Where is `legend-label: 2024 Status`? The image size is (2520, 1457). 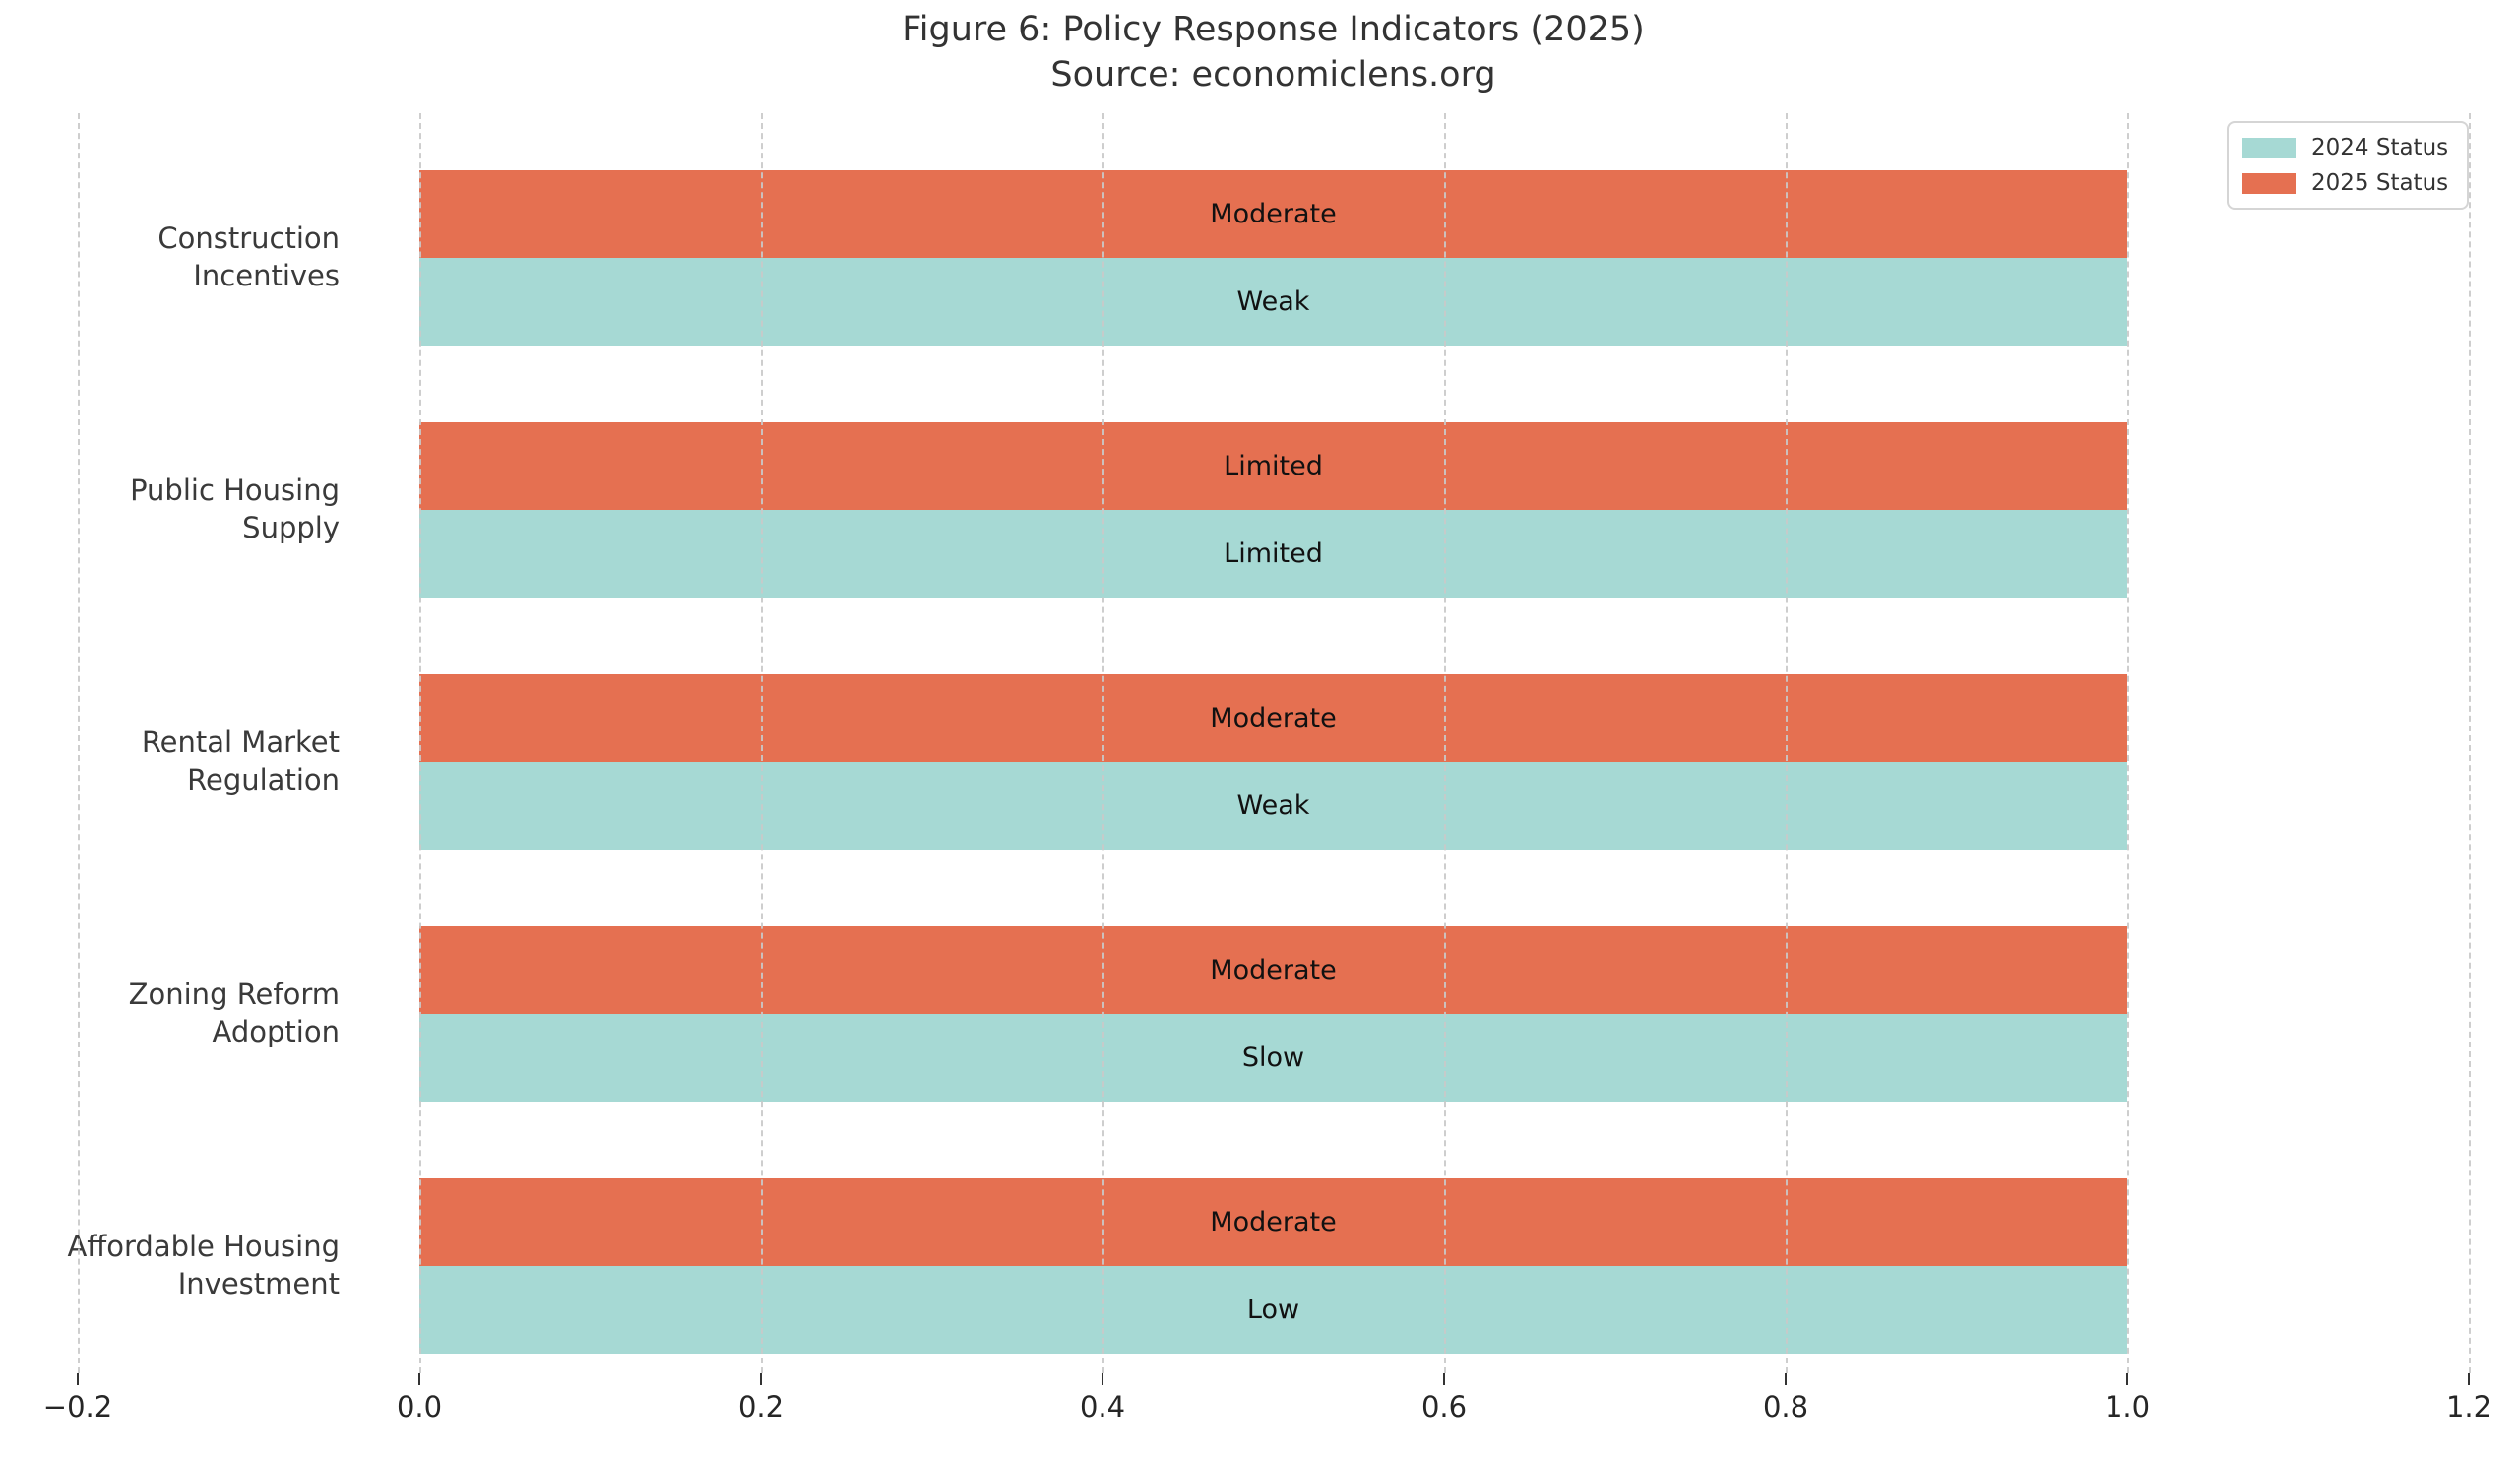
legend-label: 2024 Status is located at coordinates (2380, 147).